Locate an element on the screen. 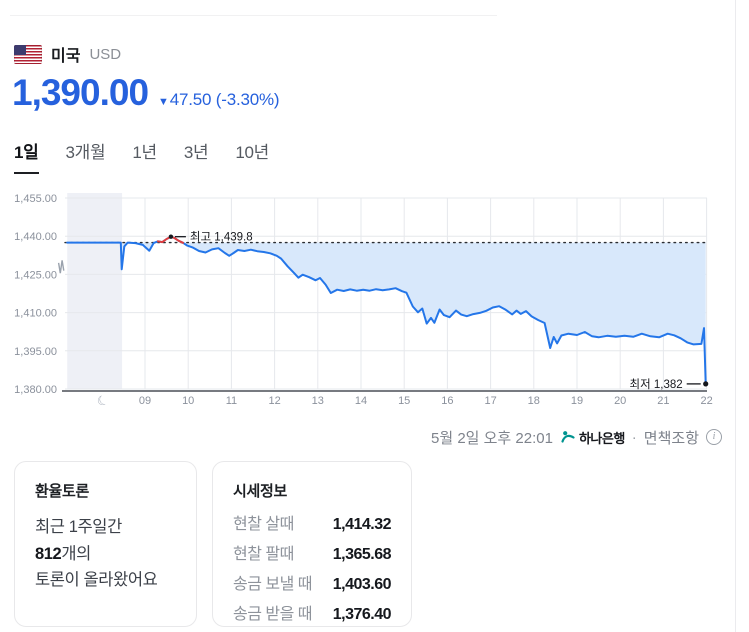 Image resolution: width=749 pixels, height=632 pixels. top-divider is located at coordinates (253, 15).